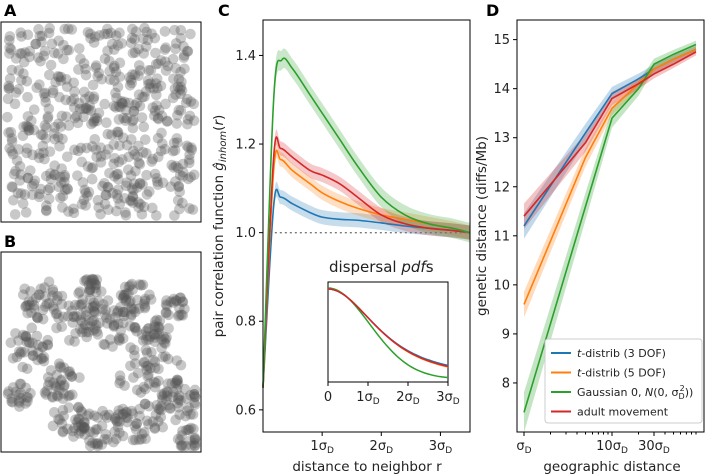 Image resolution: width=709 pixels, height=476 pixels. What do you see at coordinates (101, 352) in the screenshot?
I see `panel-b` at bounding box center [101, 352].